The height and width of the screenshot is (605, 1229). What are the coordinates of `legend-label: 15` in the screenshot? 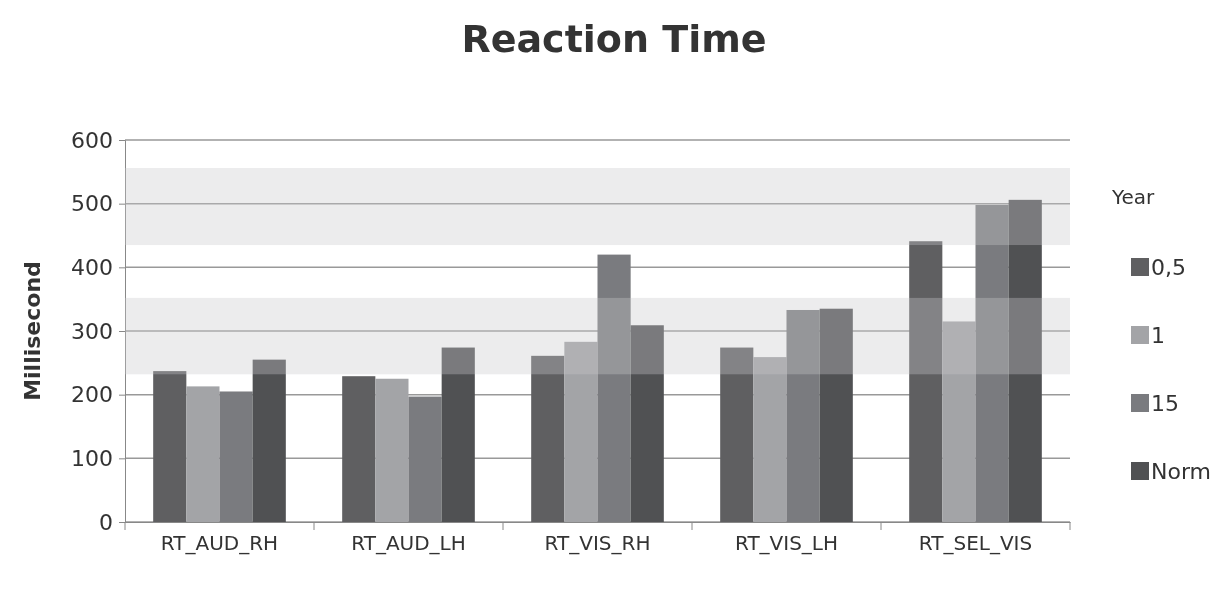 It's located at (1165, 403).